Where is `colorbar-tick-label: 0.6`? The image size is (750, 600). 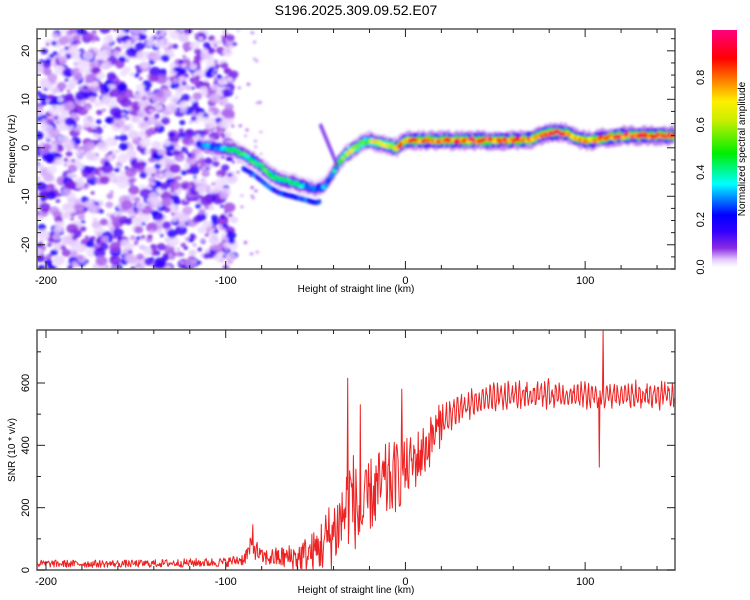 colorbar-tick-label: 0.6 is located at coordinates (701, 124).